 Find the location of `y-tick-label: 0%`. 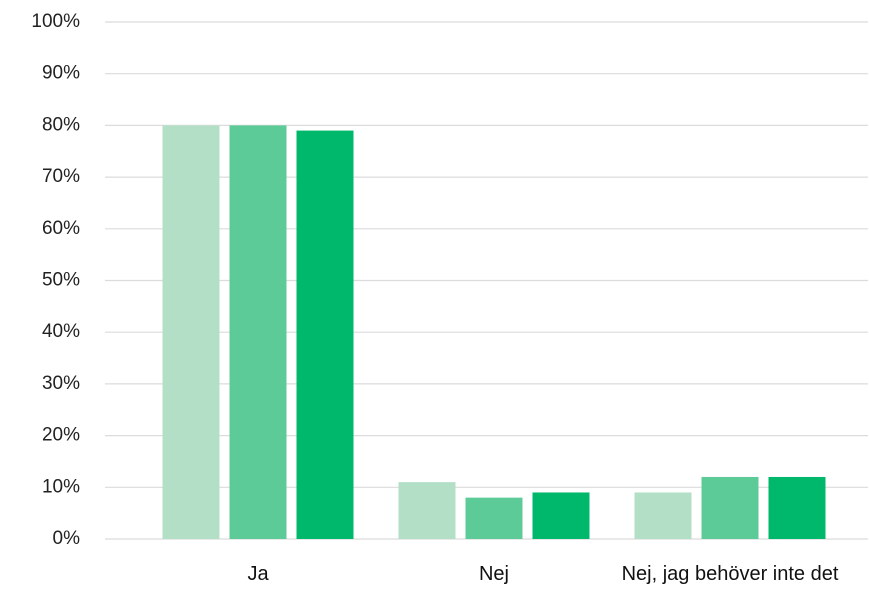

y-tick-label: 0% is located at coordinates (67, 538).